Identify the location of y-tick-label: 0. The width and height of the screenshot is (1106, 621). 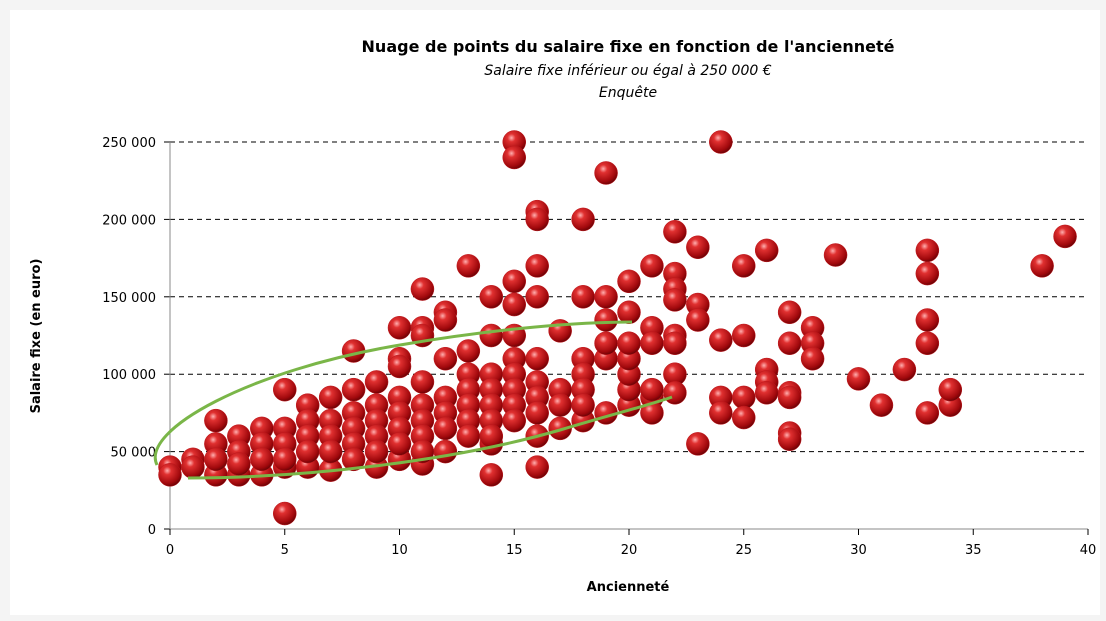
(152, 530).